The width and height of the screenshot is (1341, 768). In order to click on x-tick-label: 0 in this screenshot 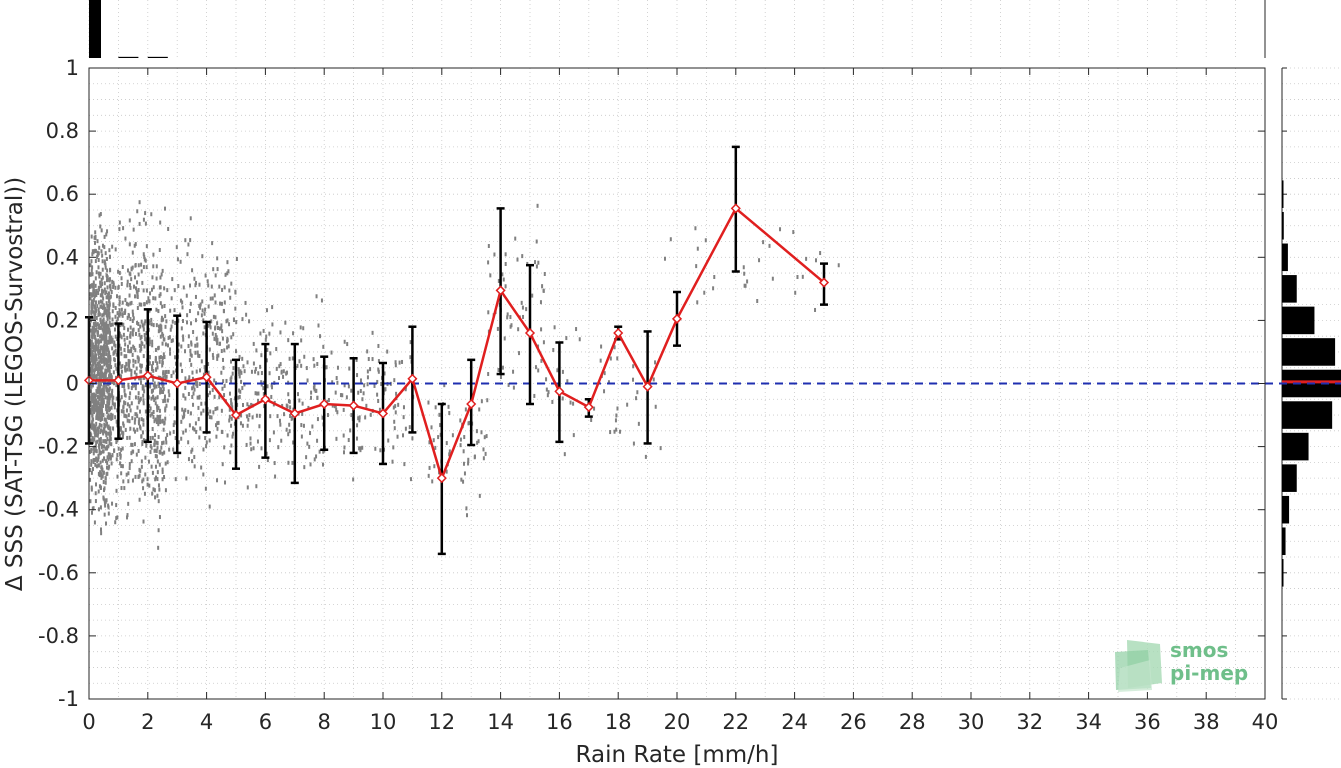, I will do `click(88, 722)`.